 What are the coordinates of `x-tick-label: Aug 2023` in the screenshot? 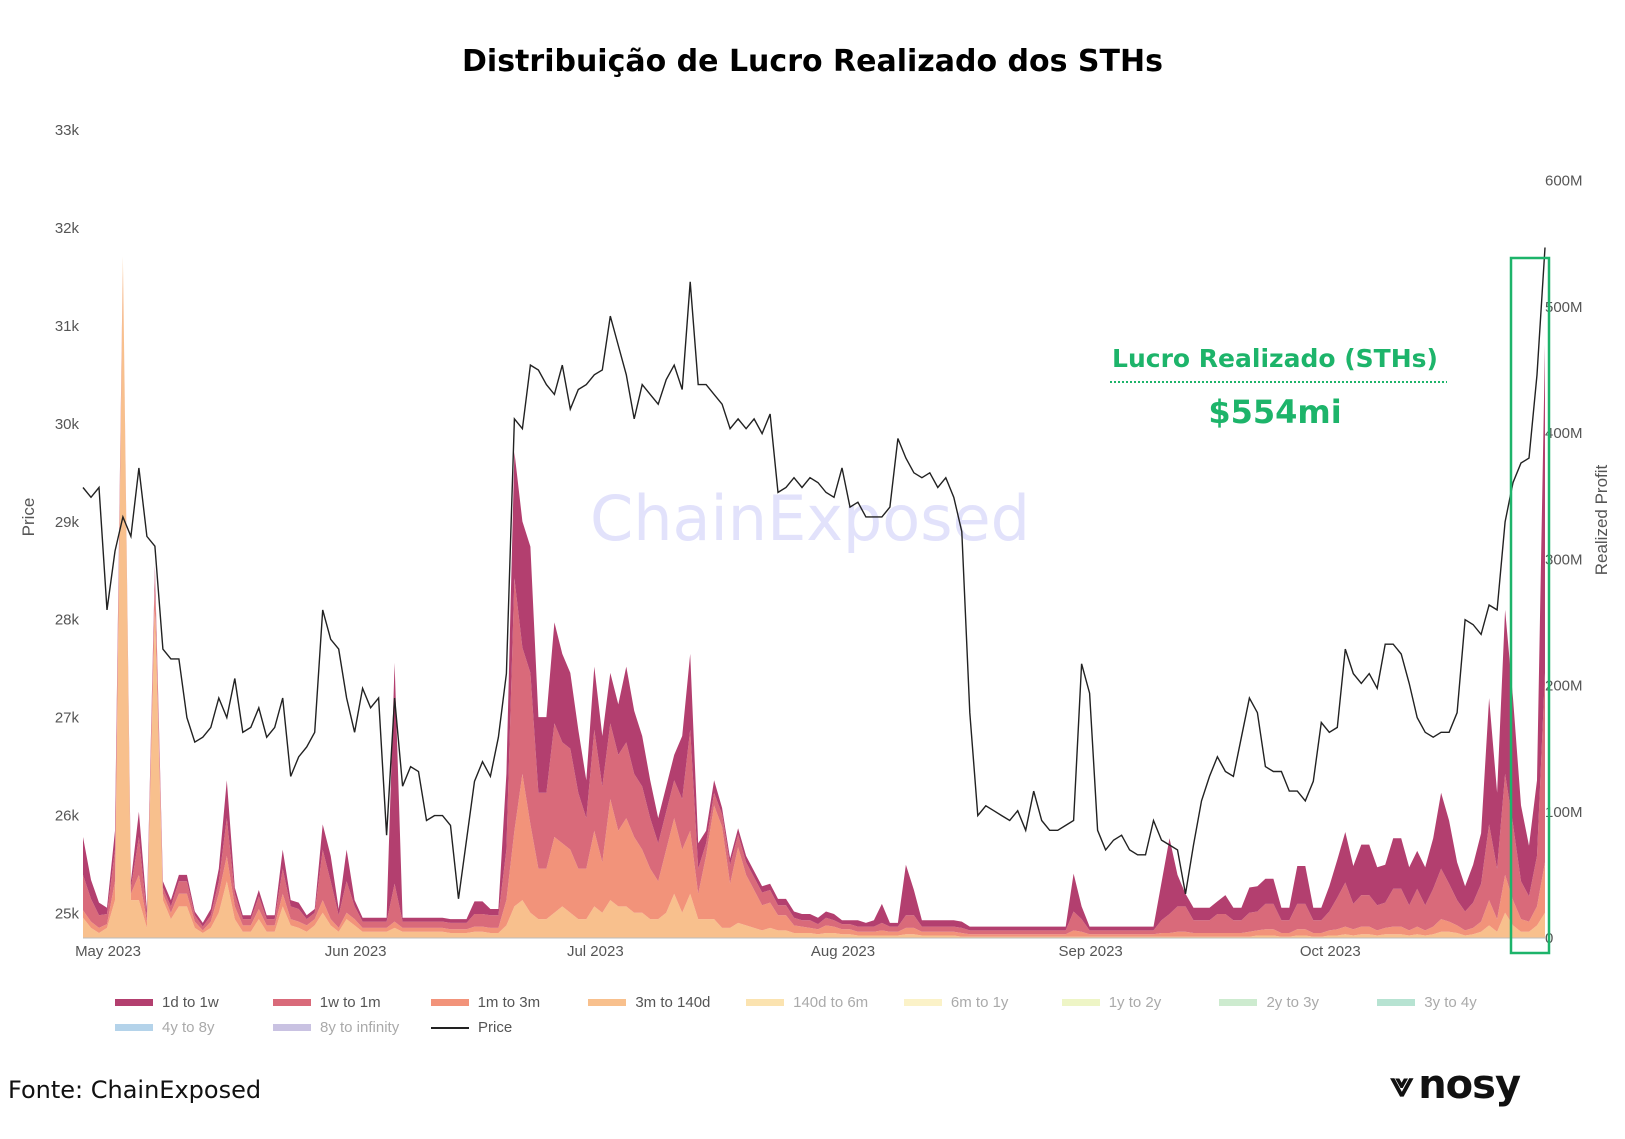 It's located at (843, 951).